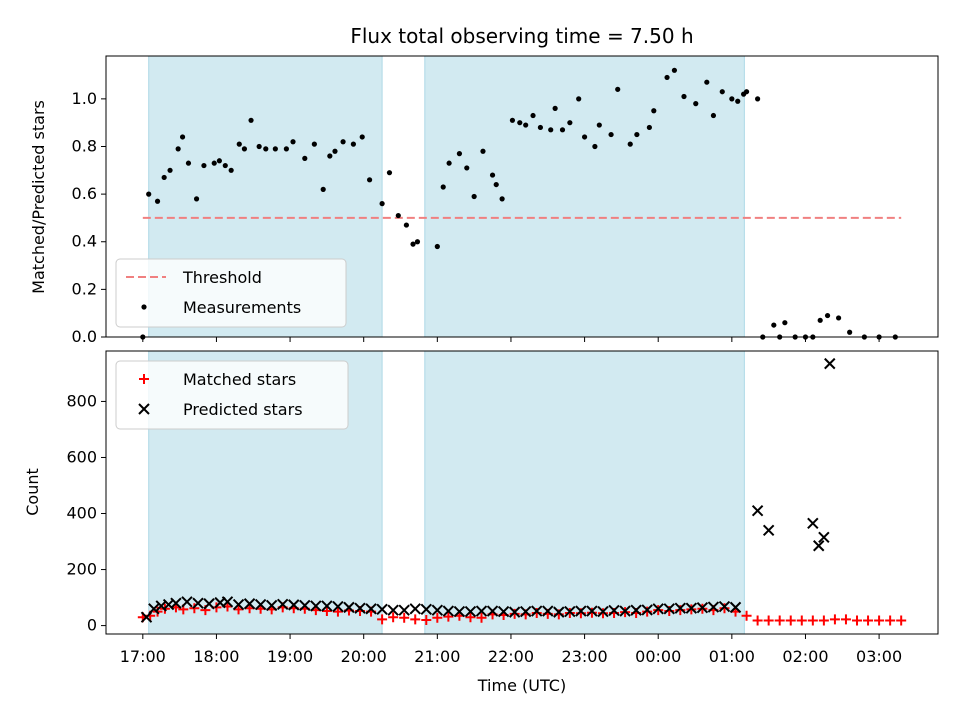 The width and height of the screenshot is (960, 720). Describe the element at coordinates (364, 656) in the screenshot. I see `x-tick-label: 20:00` at that location.